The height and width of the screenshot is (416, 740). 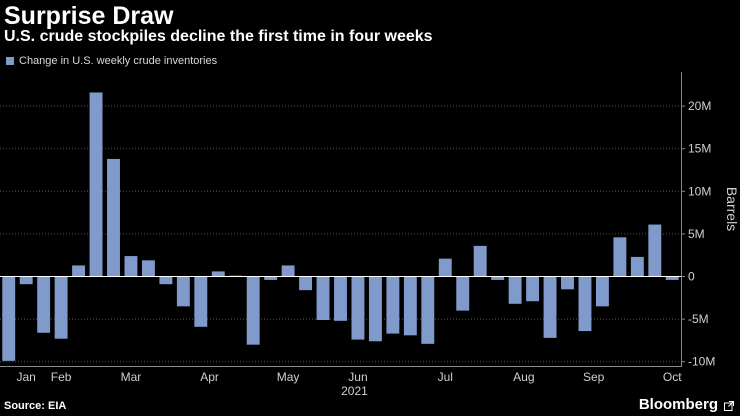 I want to click on x-tick-label: Oct, so click(x=672, y=377).